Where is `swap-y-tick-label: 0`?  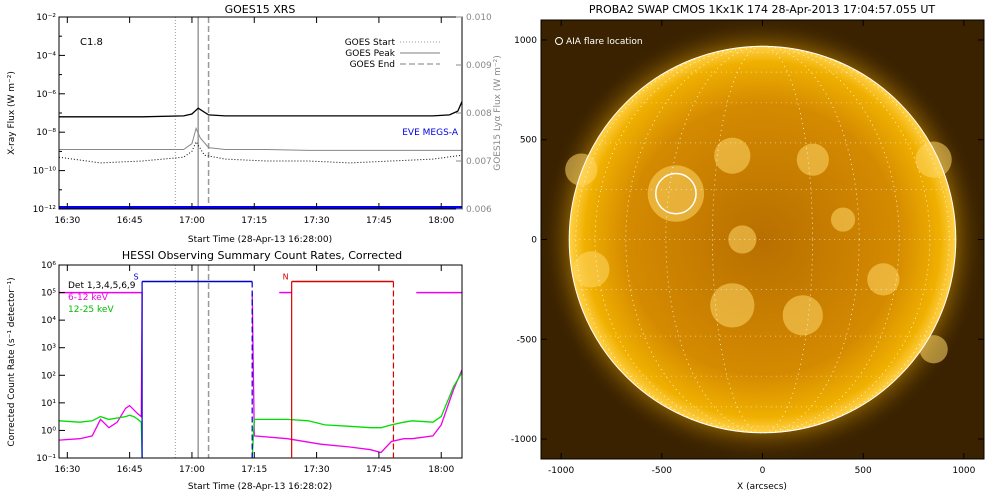 swap-y-tick-label: 0 is located at coordinates (534, 241).